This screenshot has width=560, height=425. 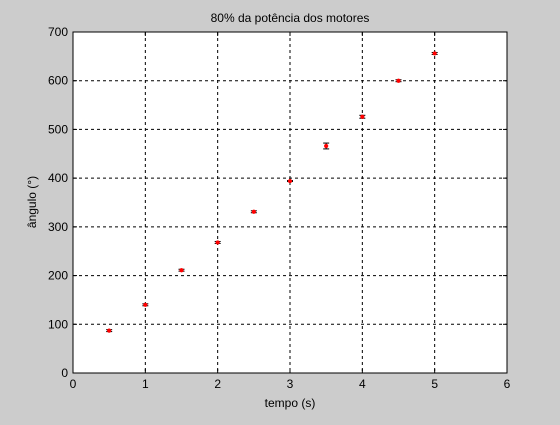 What do you see at coordinates (64, 373) in the screenshot?
I see `y-tick-label: 0` at bounding box center [64, 373].